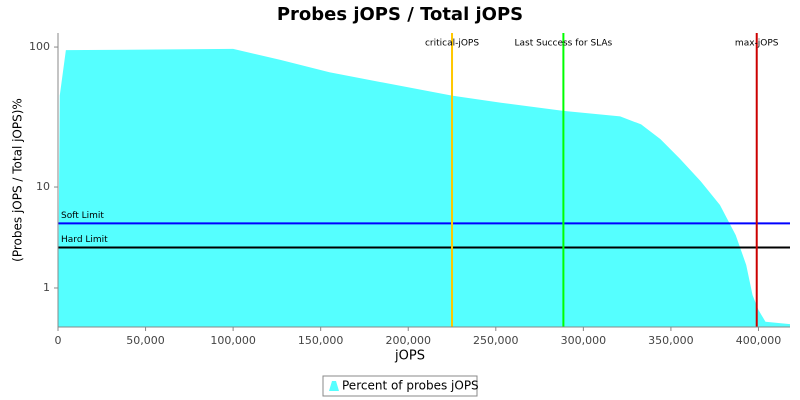 The height and width of the screenshot is (400, 800). Describe the element at coordinates (46, 287) in the screenshot. I see `y-tick-label: 1` at that location.